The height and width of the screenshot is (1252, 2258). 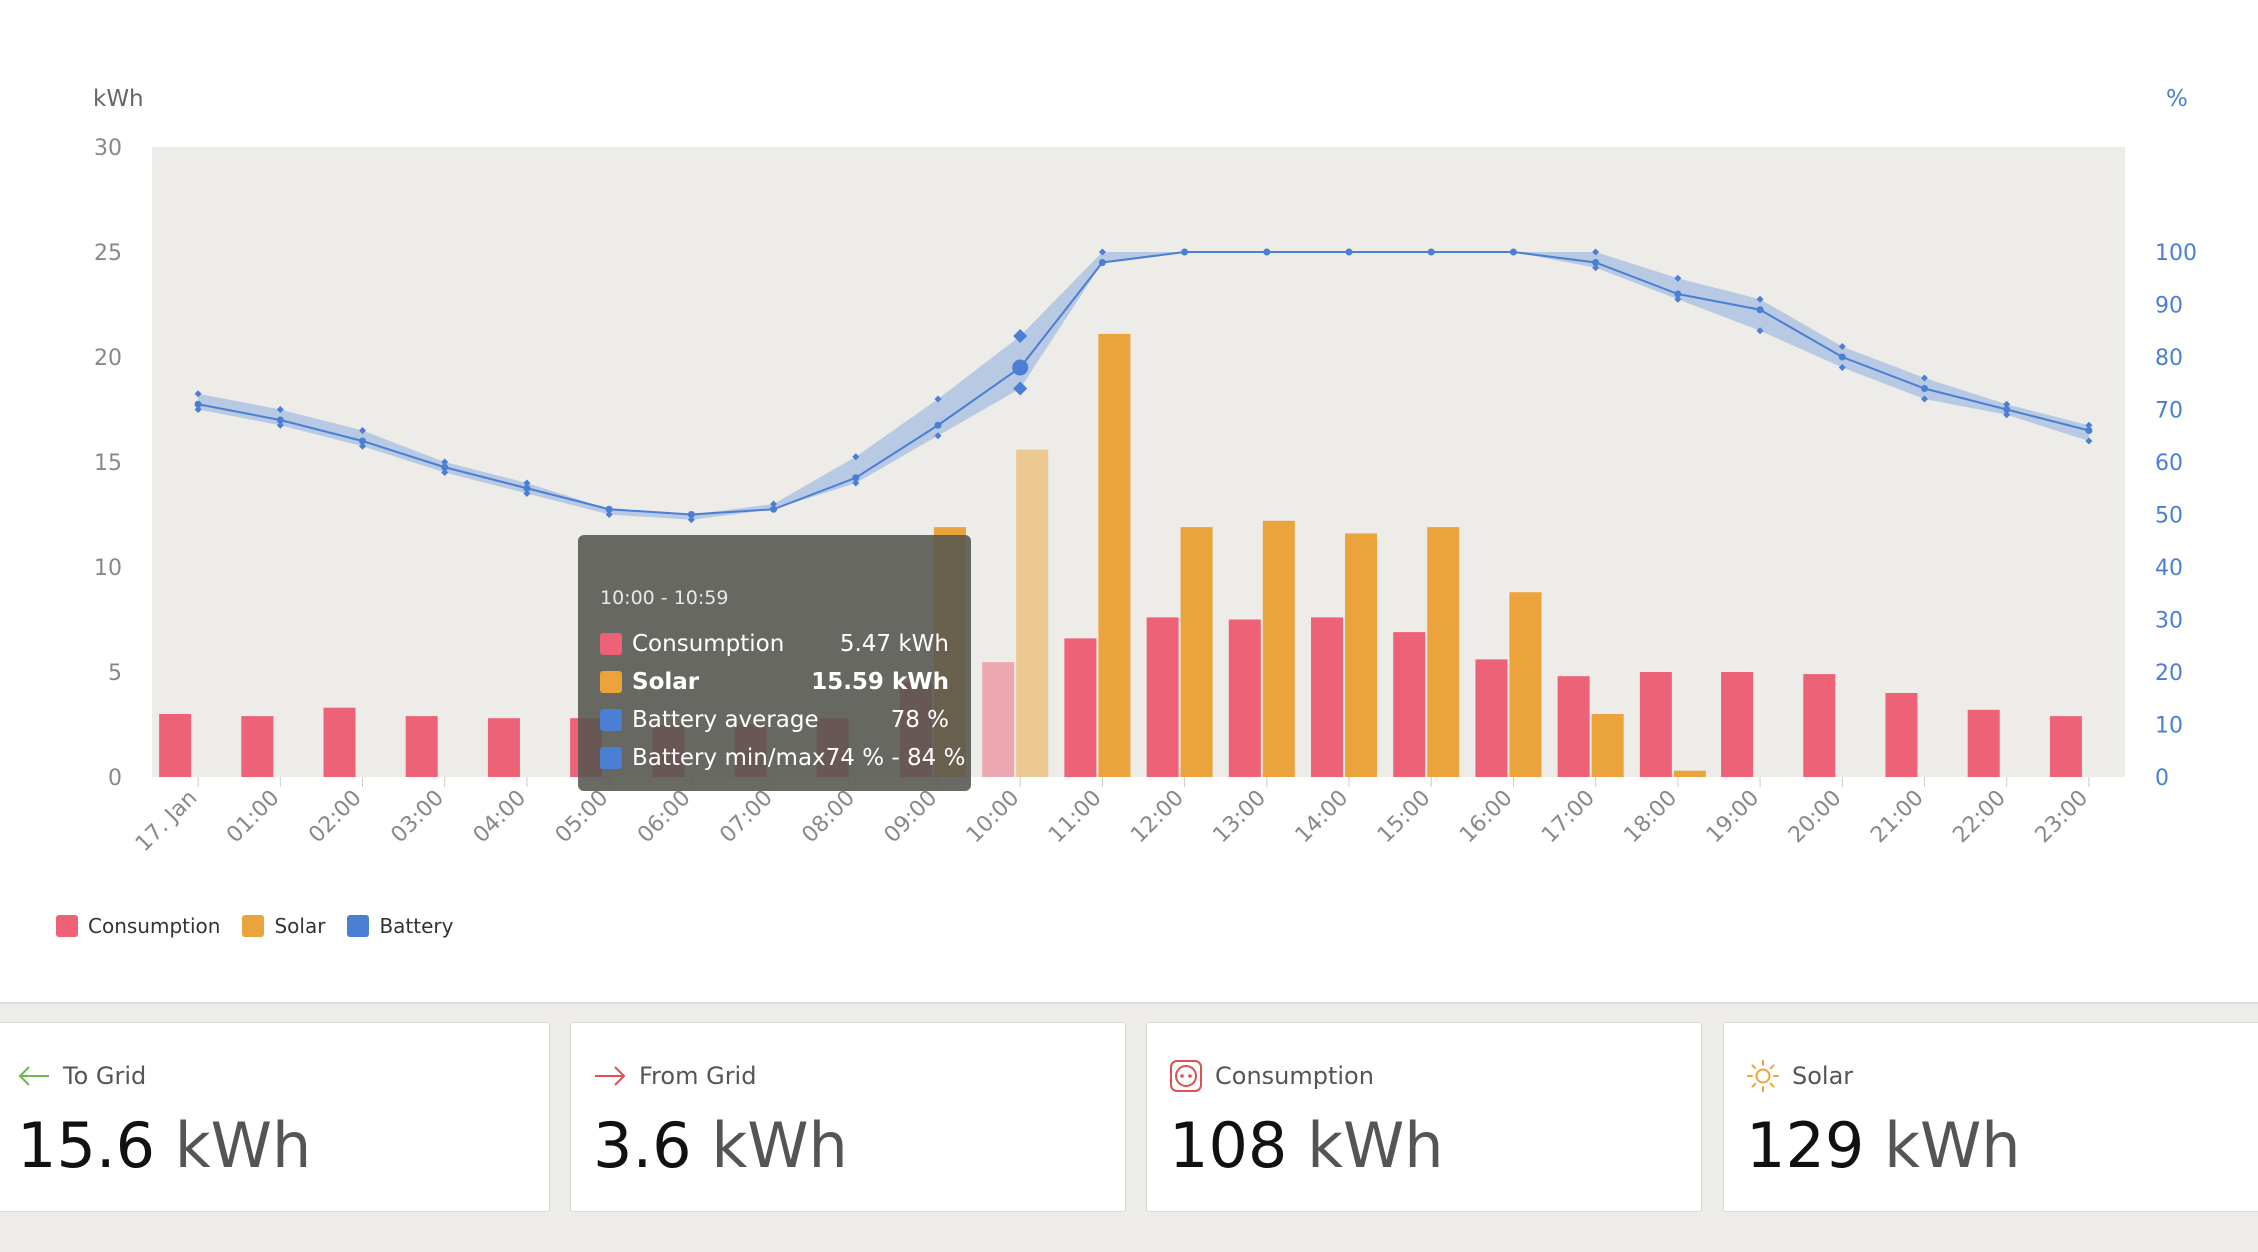 What do you see at coordinates (1486, 817) in the screenshot?
I see `x-tick-label: 16:00` at bounding box center [1486, 817].